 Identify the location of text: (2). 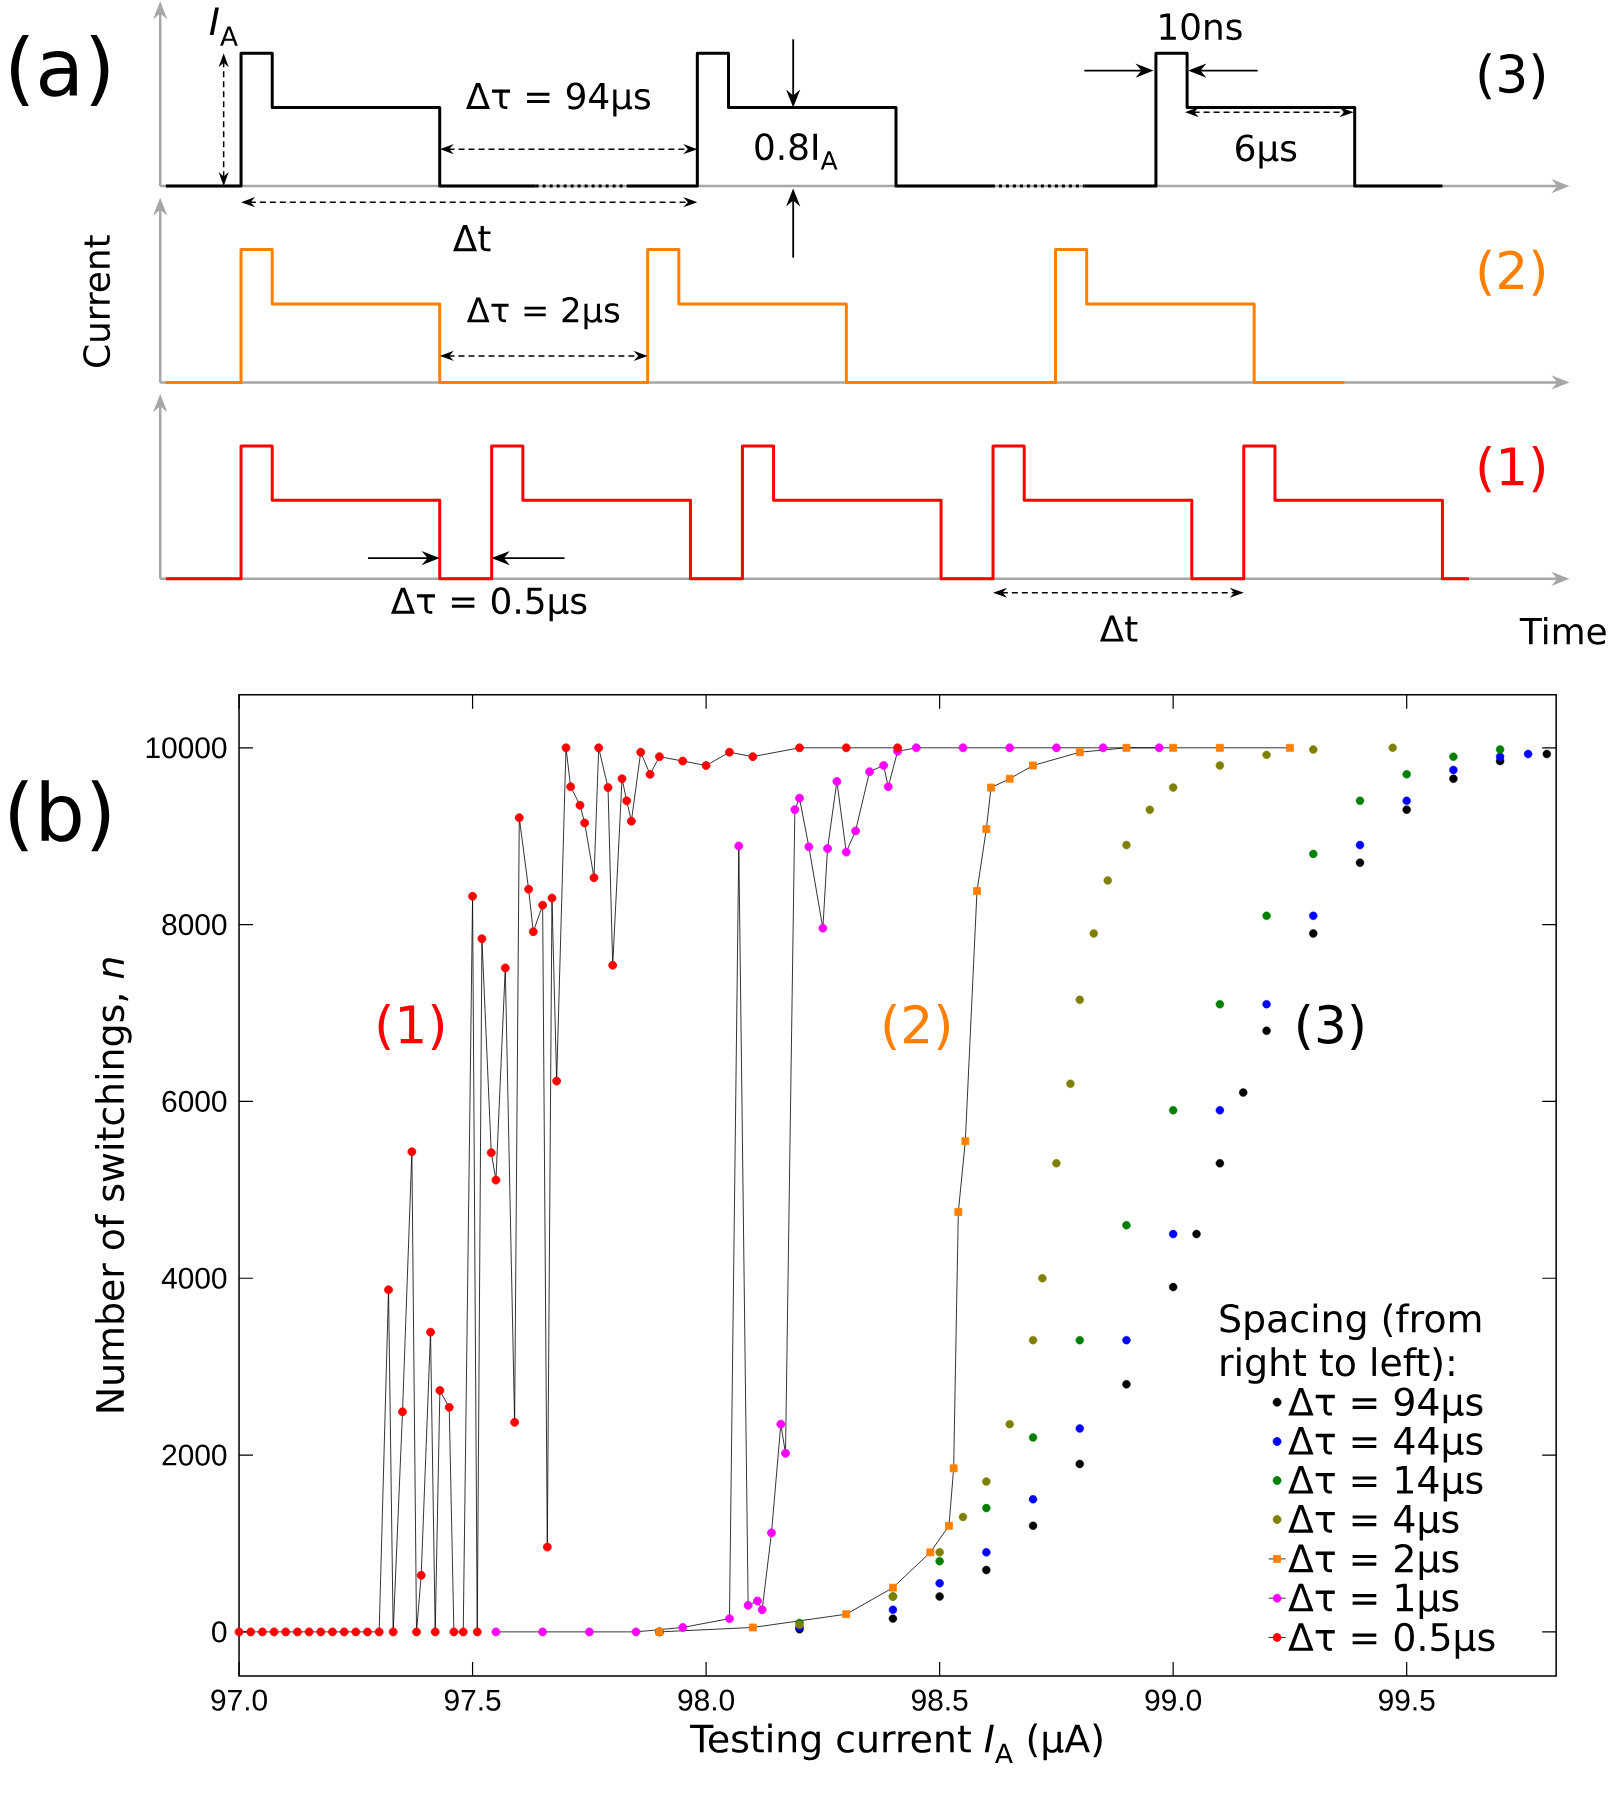
(1511, 272).